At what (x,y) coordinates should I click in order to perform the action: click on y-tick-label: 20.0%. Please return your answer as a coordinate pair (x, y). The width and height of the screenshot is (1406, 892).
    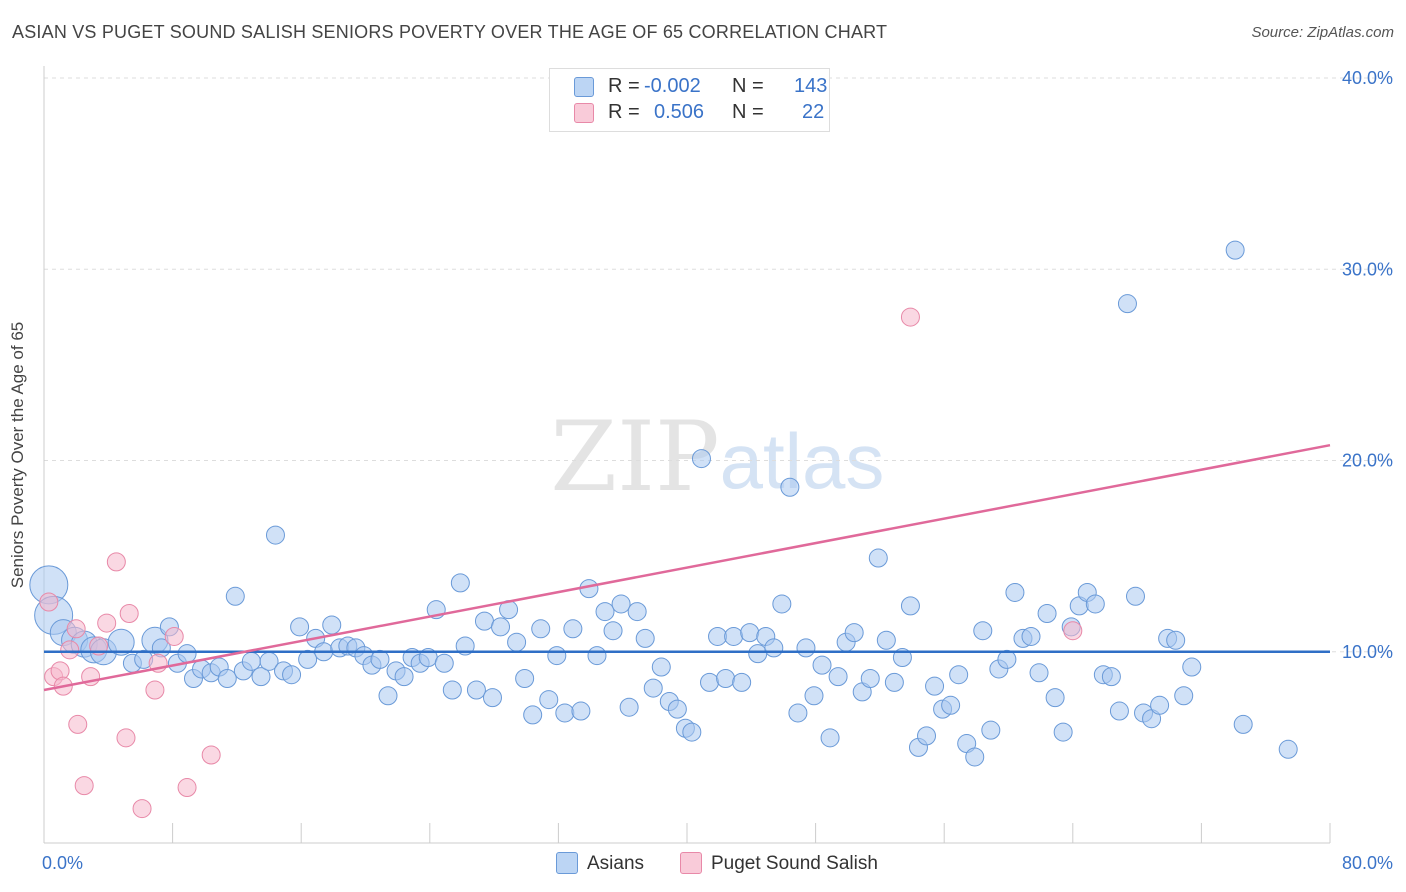
    Looking at the image, I should click on (1367, 461).